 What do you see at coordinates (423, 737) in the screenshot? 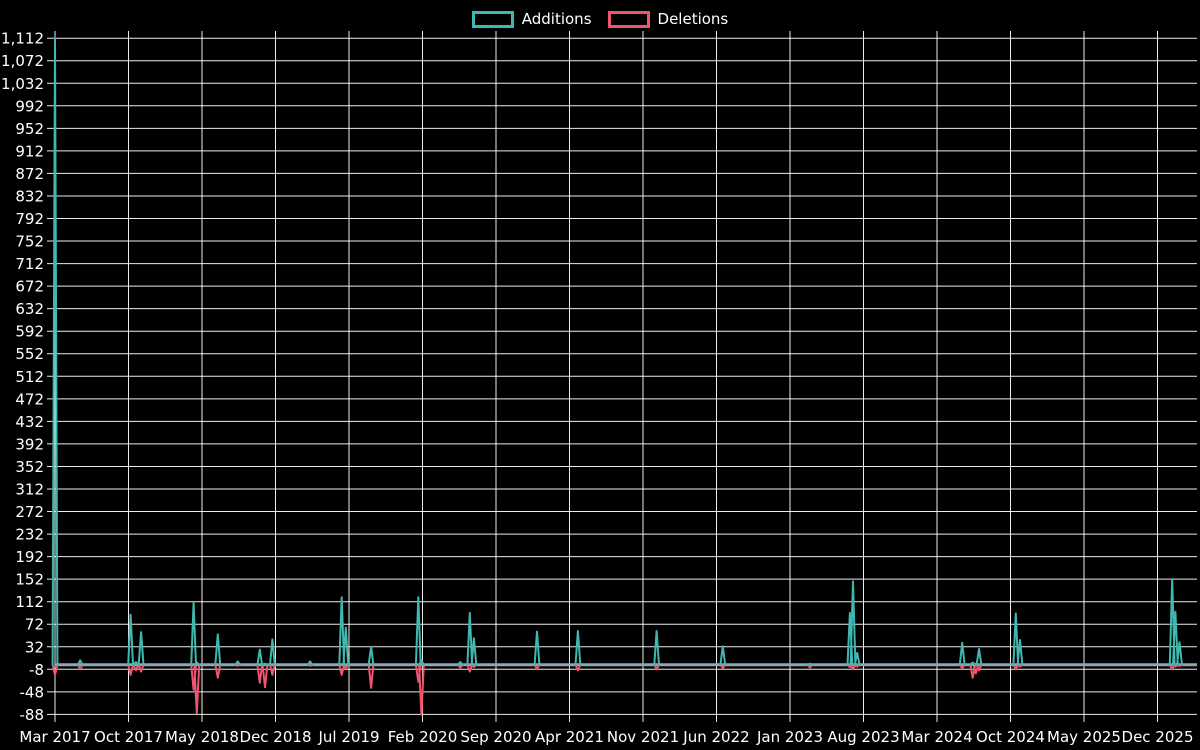
I see `svg-text: Feb 2020` at bounding box center [423, 737].